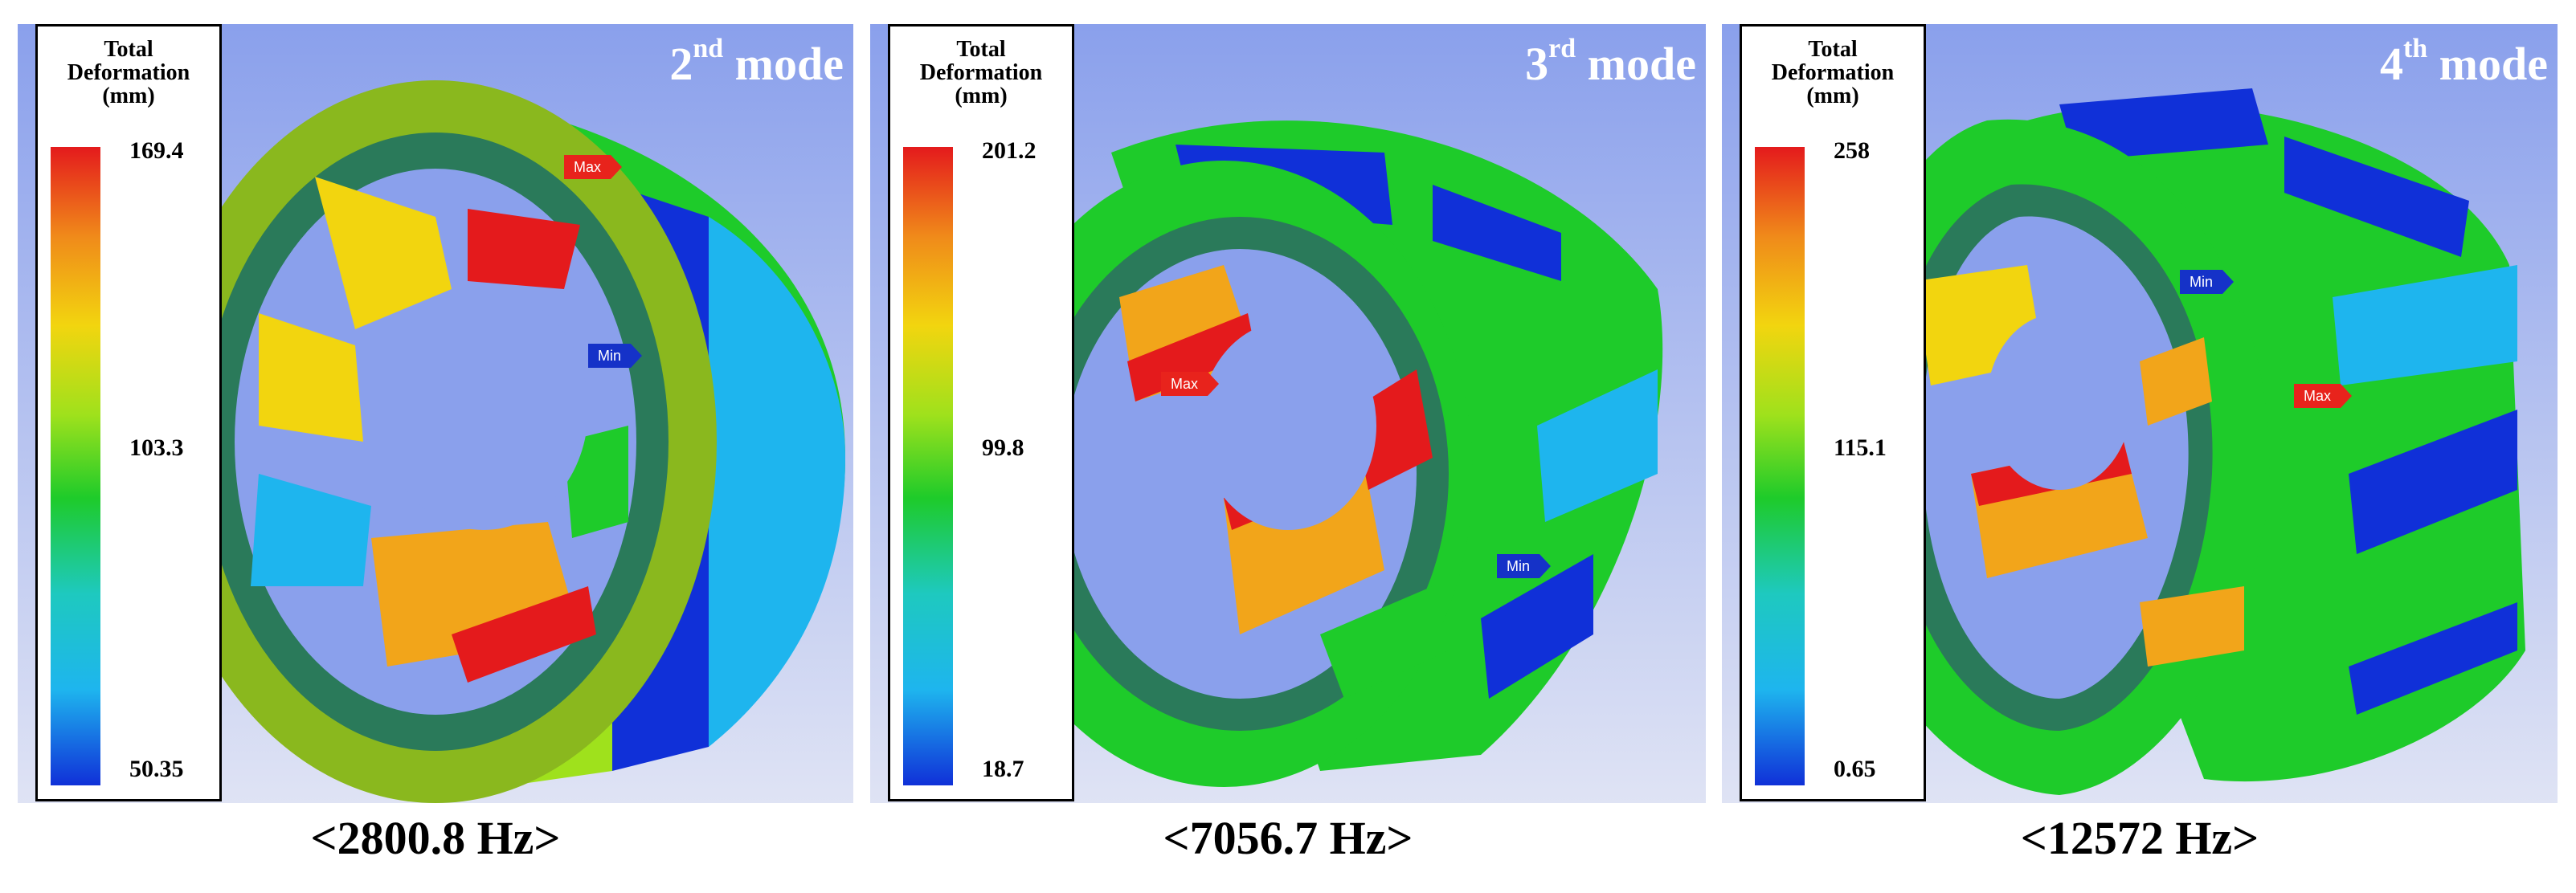  I want to click on frequency-label-3: <12572 Hz>, so click(2139, 838).